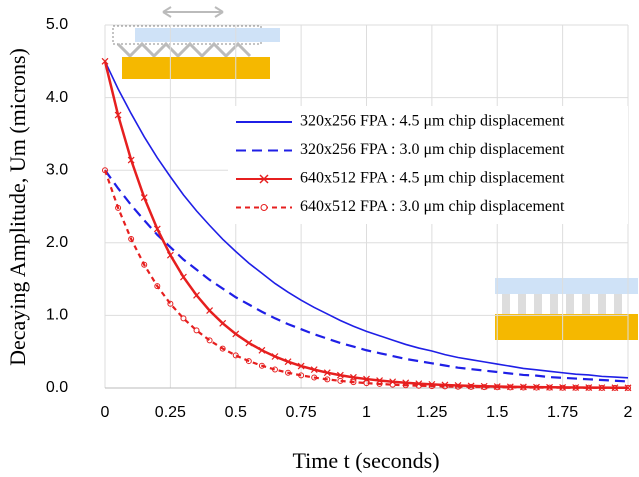 This screenshot has width=639, height=477. I want to click on y-tick-label: 0.0, so click(57, 387).